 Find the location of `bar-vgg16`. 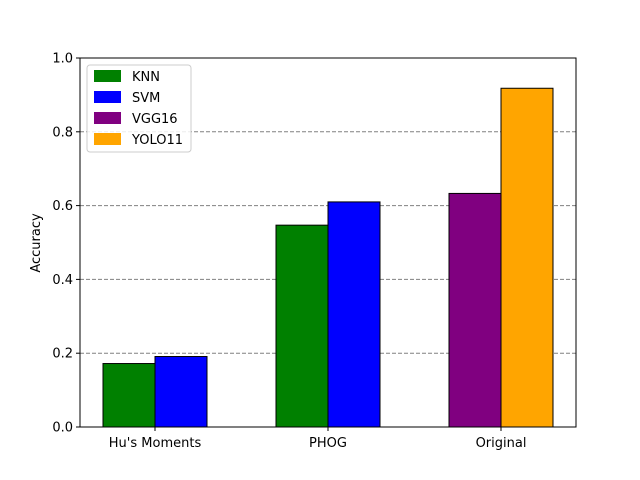

bar-vgg16 is located at coordinates (475, 310).